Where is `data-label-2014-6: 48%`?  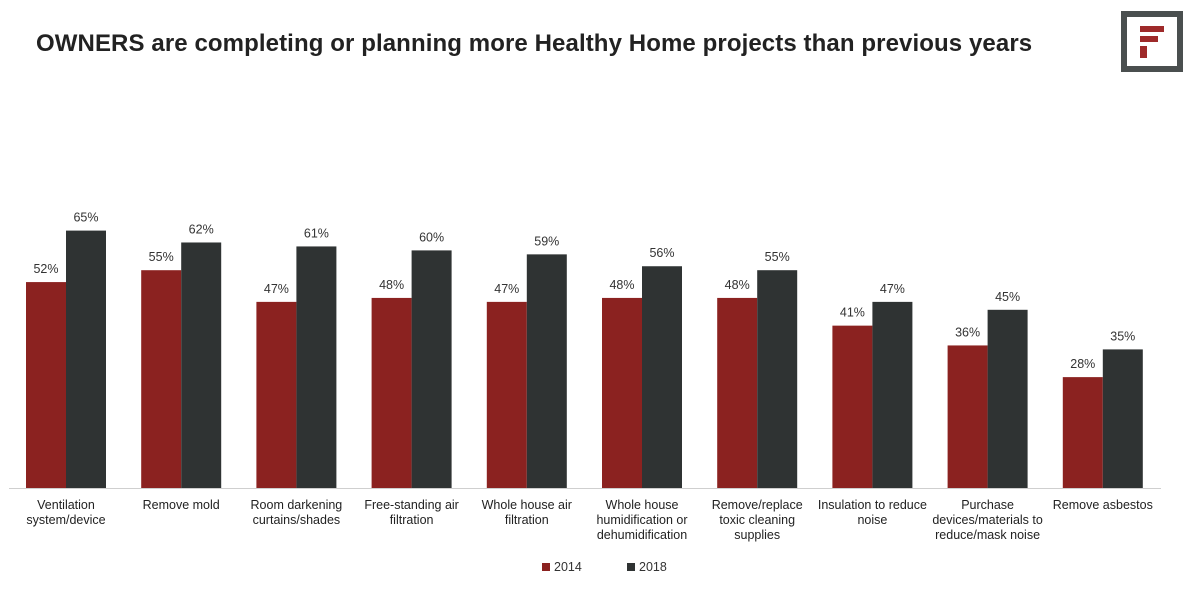
data-label-2014-6: 48% is located at coordinates (737, 285).